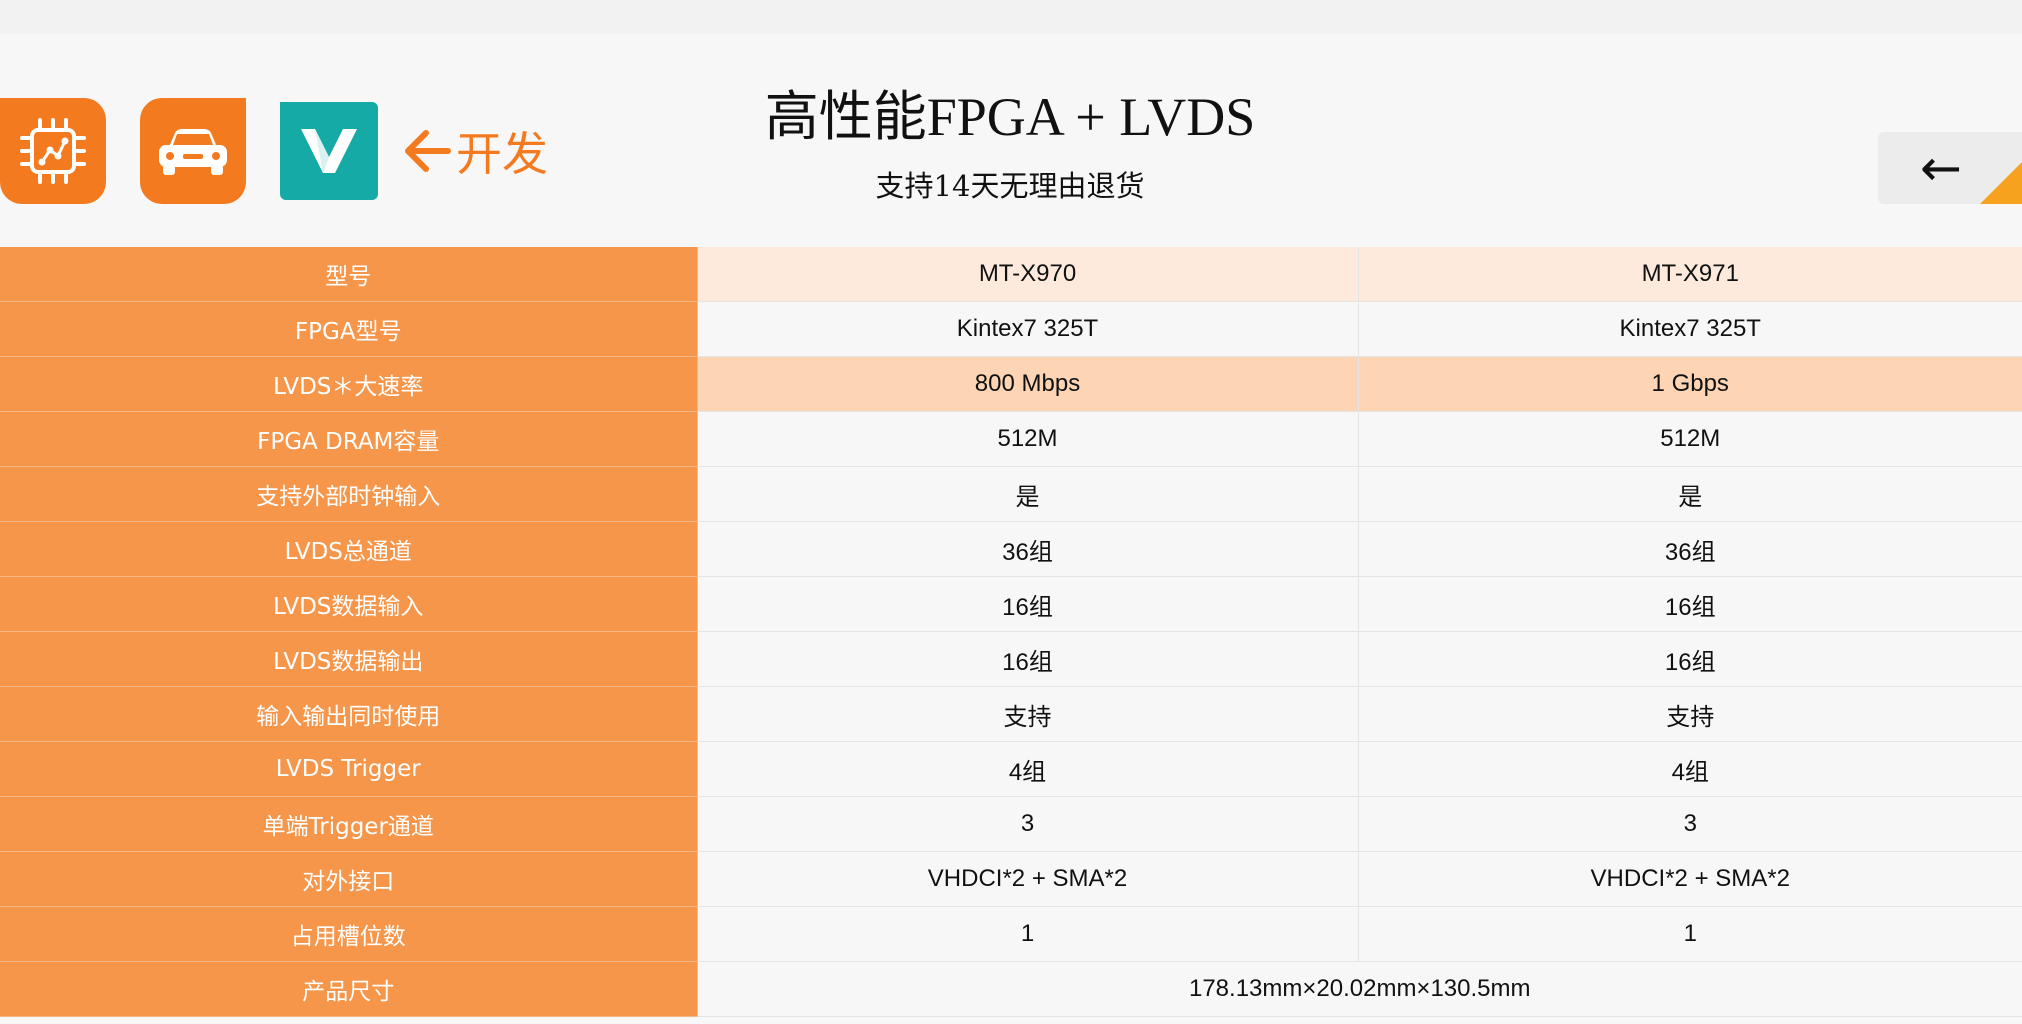 Image resolution: width=2022 pixels, height=1024 pixels. Describe the element at coordinates (349, 824) in the screenshot. I see `row-label: 单端Trigger通道` at that location.